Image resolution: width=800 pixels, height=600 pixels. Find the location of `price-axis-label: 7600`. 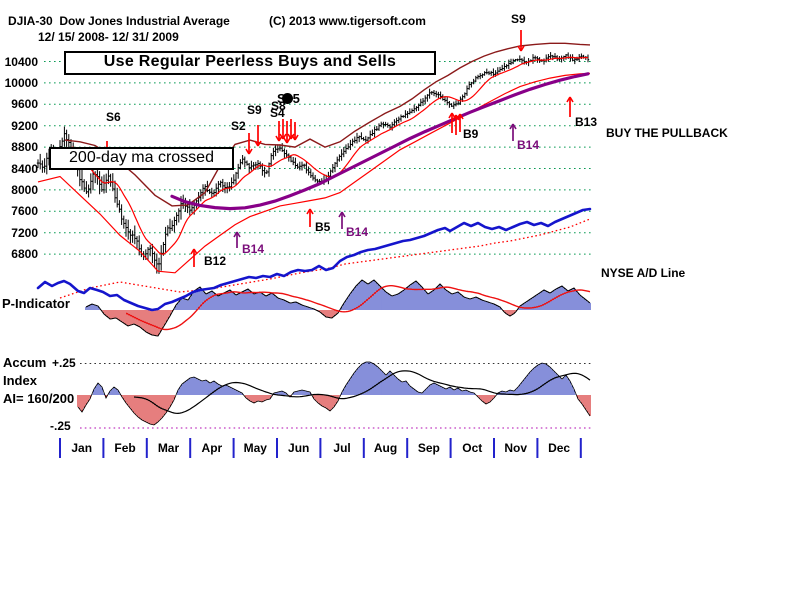

price-axis-label: 7600 is located at coordinates (24, 211).